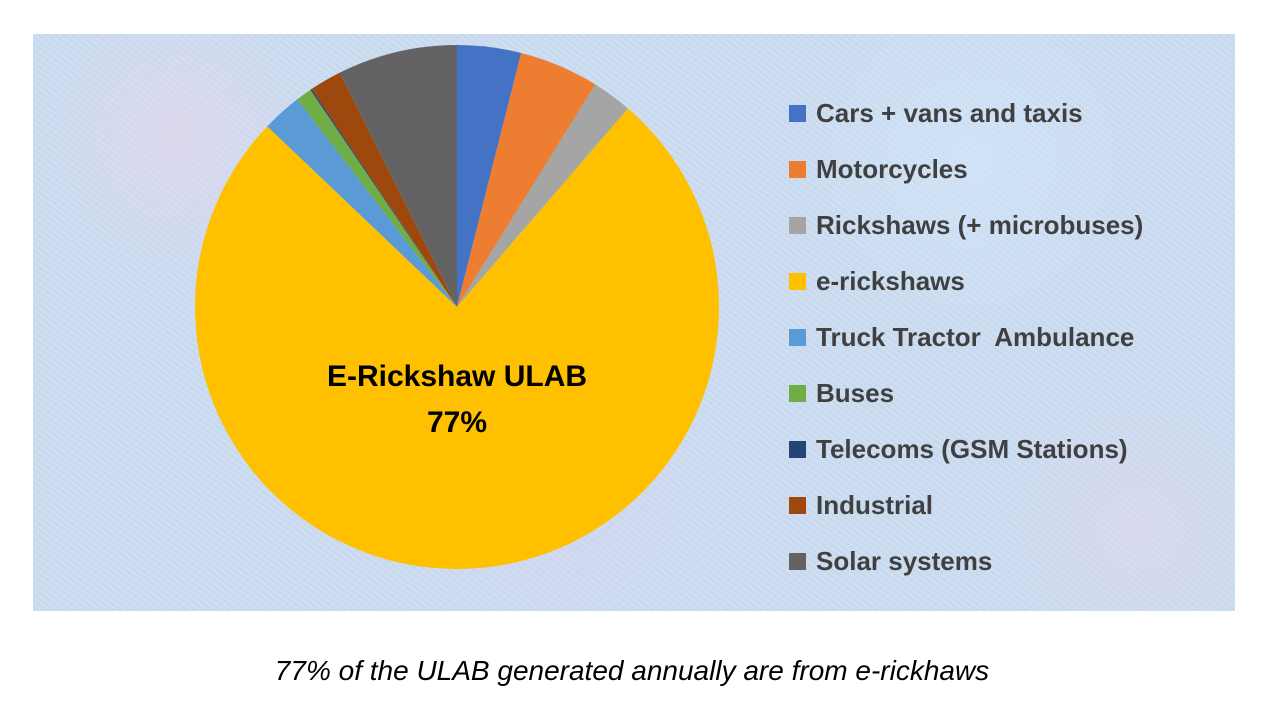 This screenshot has height=714, width=1264. I want to click on legend-label: Motorcycles, so click(892, 168).